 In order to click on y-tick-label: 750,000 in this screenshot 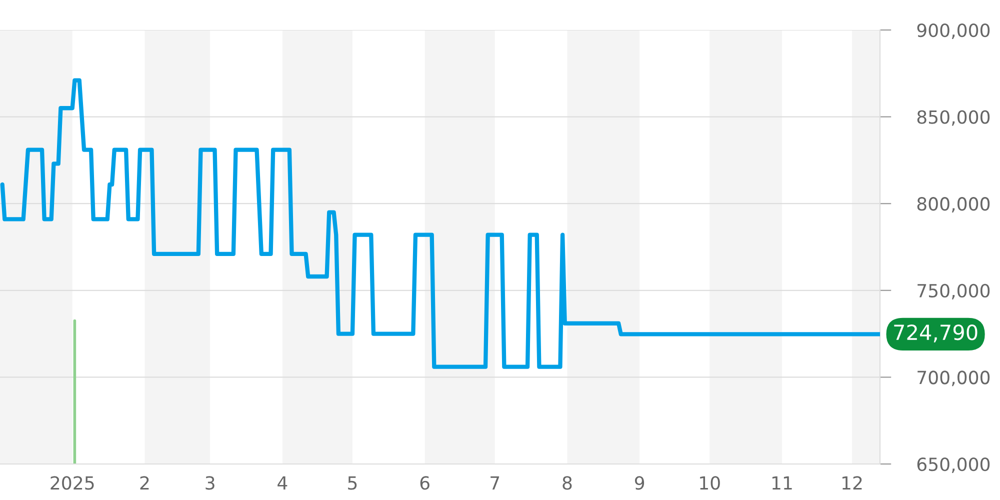, I will do `click(954, 292)`.